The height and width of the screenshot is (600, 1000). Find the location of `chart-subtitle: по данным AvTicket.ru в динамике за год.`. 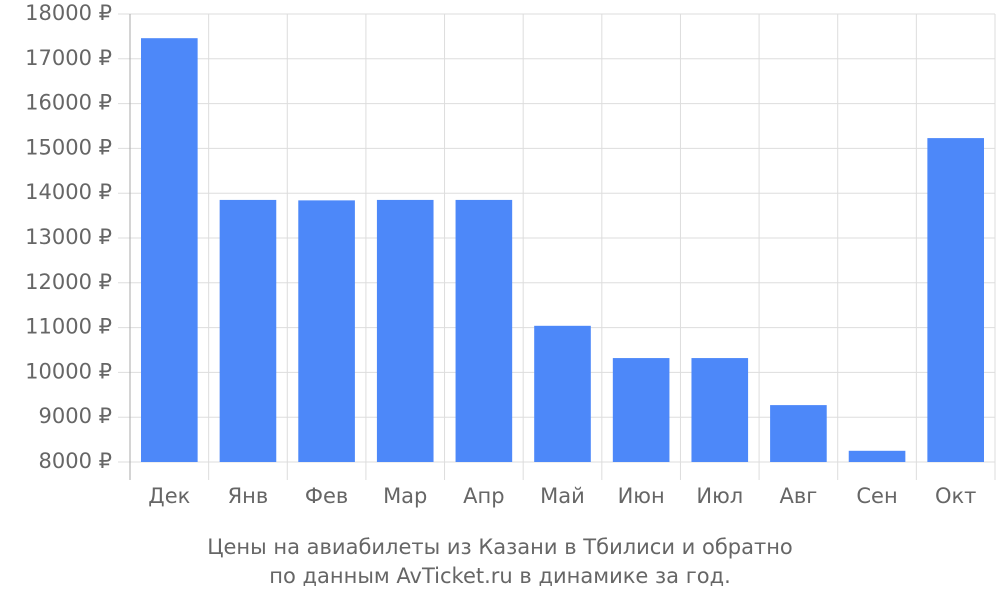

chart-subtitle: по данным AvTicket.ru в динамике за год. is located at coordinates (500, 576).